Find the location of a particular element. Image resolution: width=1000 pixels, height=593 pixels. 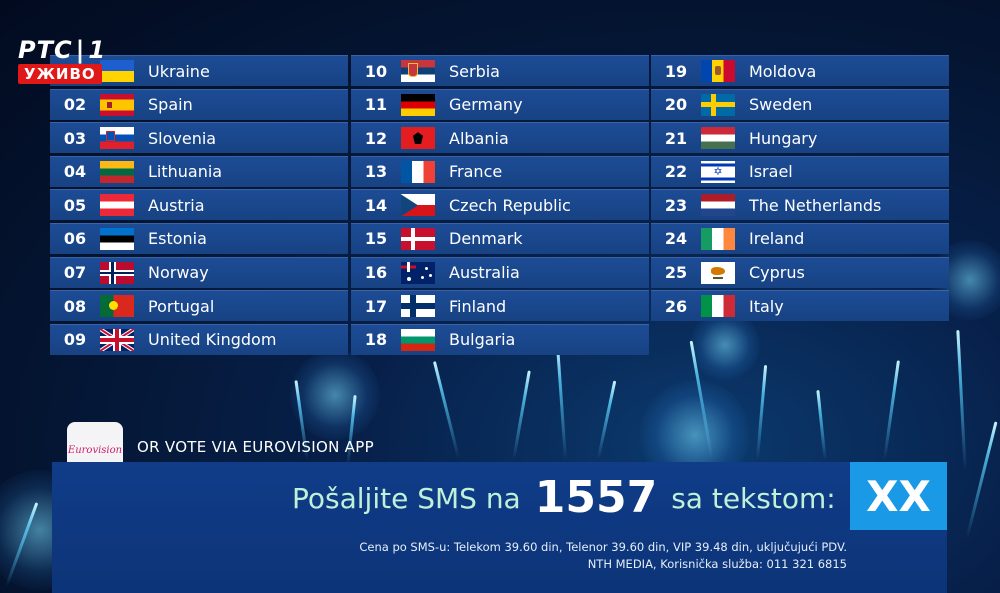

austria-flag-icon is located at coordinates (117, 205).